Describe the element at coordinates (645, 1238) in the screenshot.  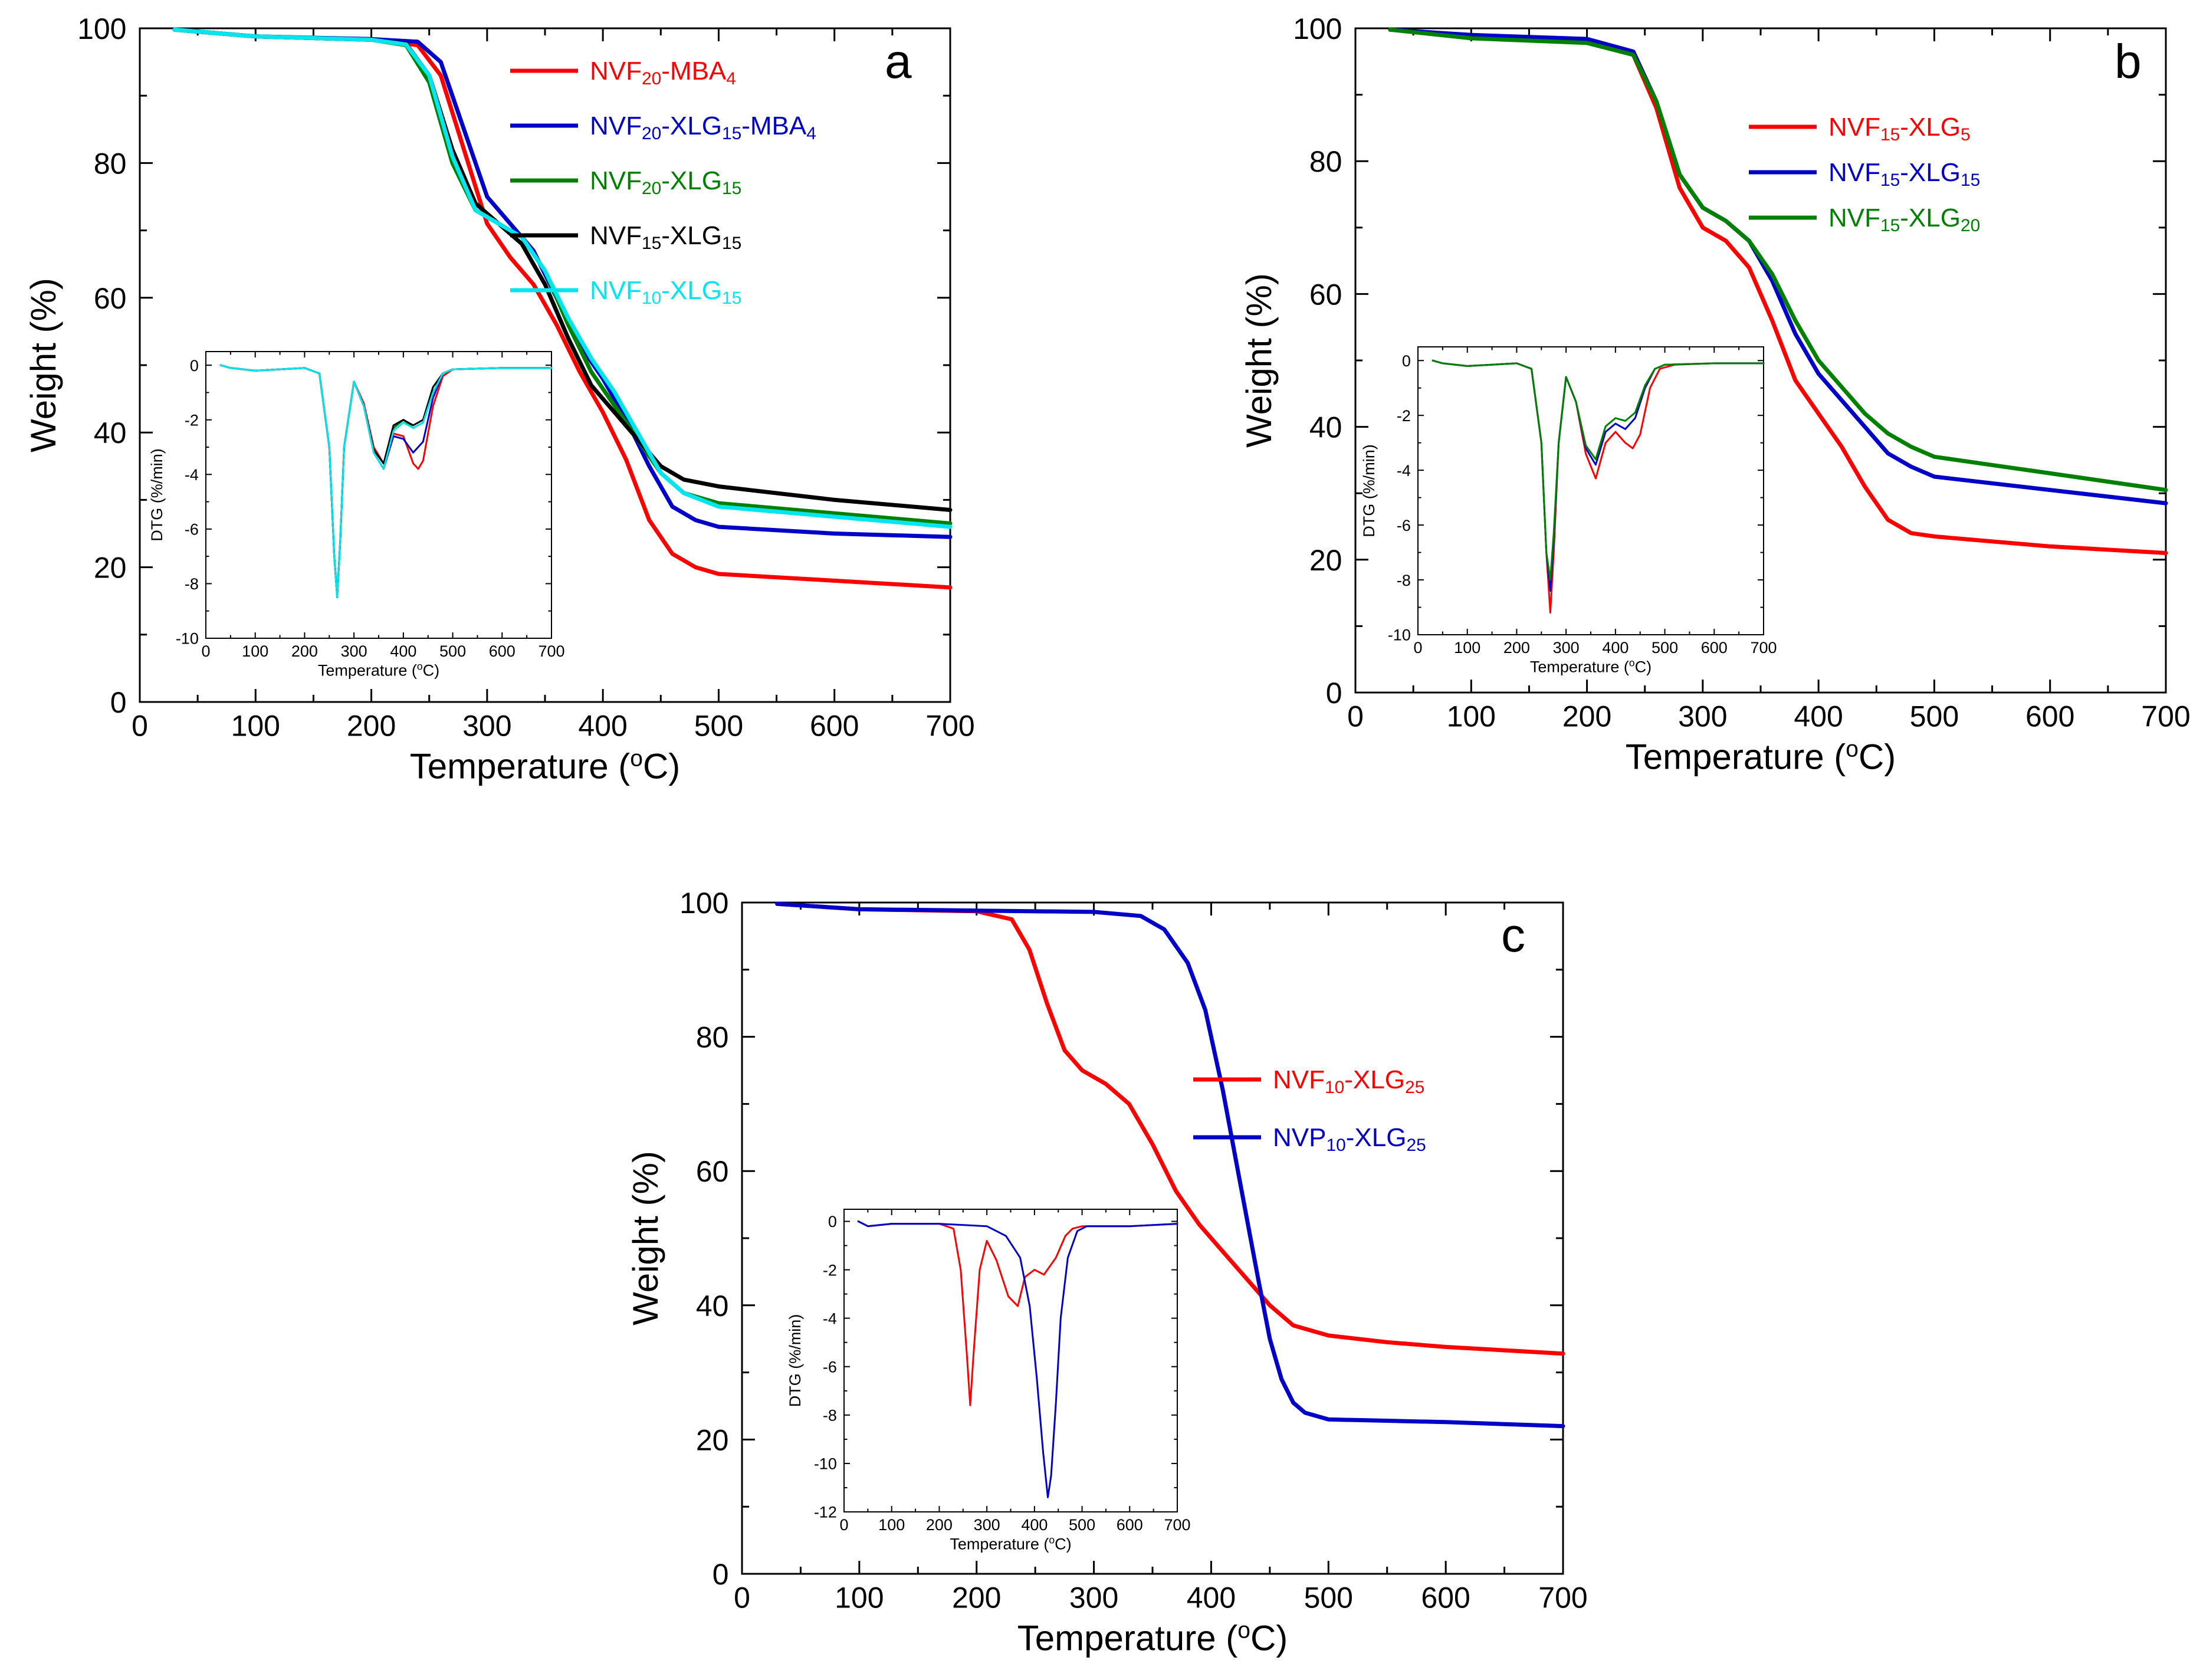
I see `panel-c-y-axis-label: Weight (%)` at that location.